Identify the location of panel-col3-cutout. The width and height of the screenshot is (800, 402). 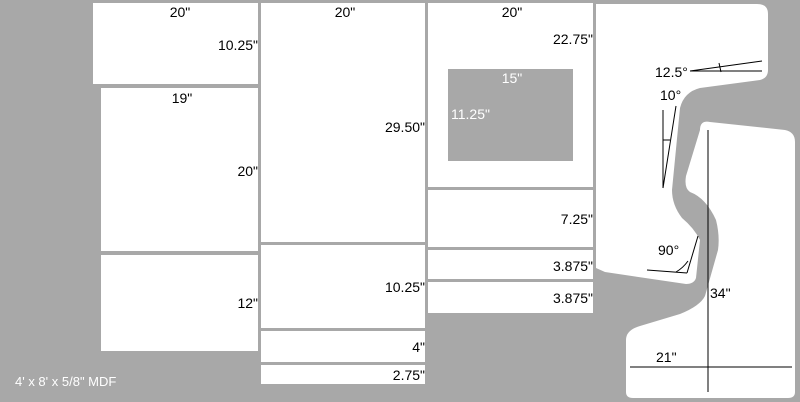
(510, 115).